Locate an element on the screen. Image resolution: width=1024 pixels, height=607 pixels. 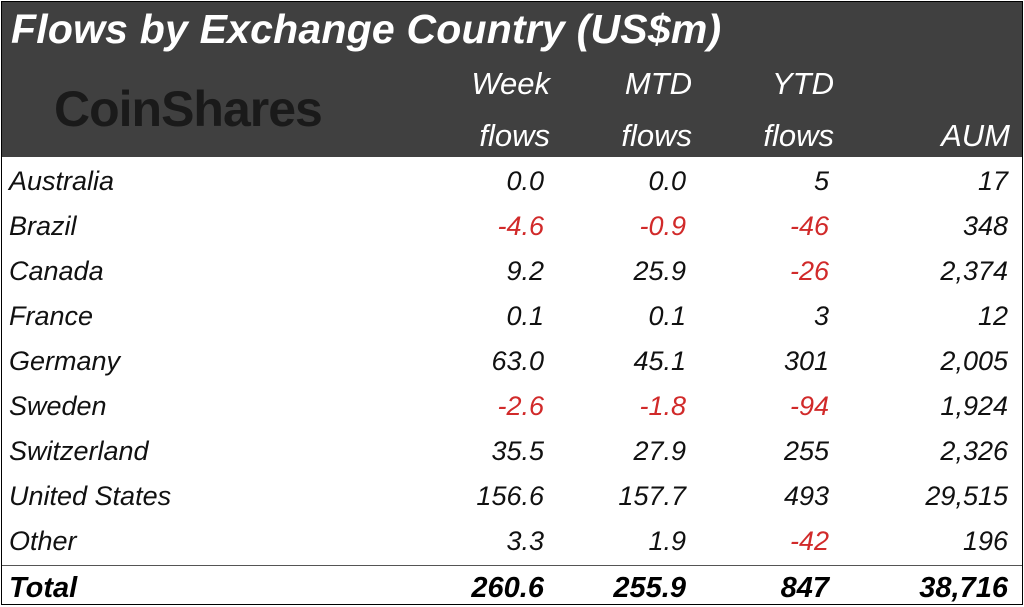
week-value: 9.2 is located at coordinates (525, 271).